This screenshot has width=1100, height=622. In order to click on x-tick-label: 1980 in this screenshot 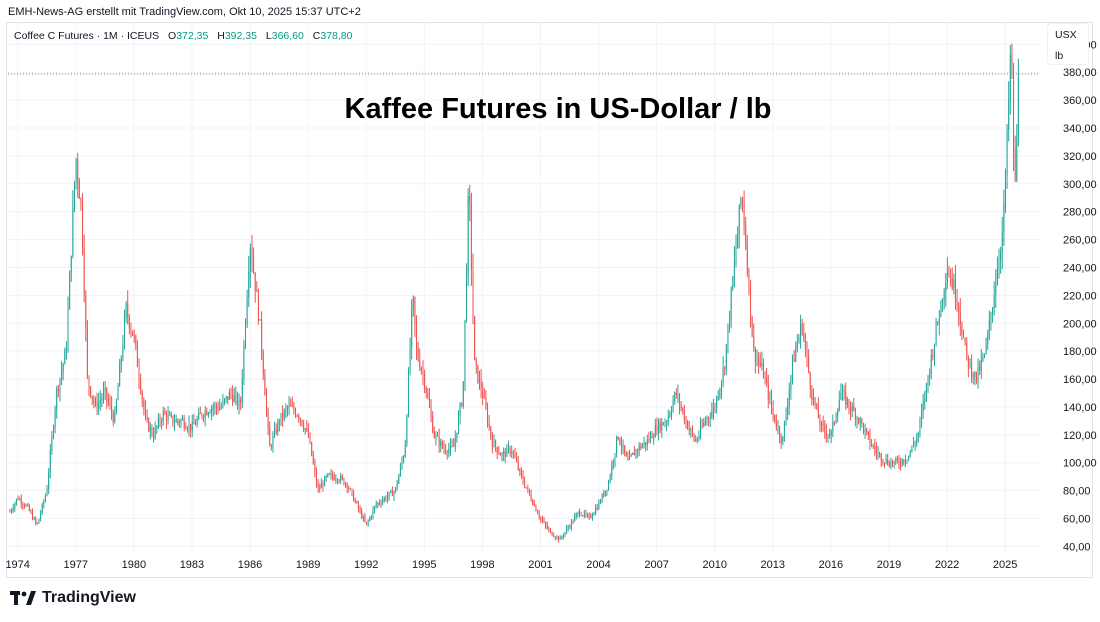, I will do `click(134, 565)`.